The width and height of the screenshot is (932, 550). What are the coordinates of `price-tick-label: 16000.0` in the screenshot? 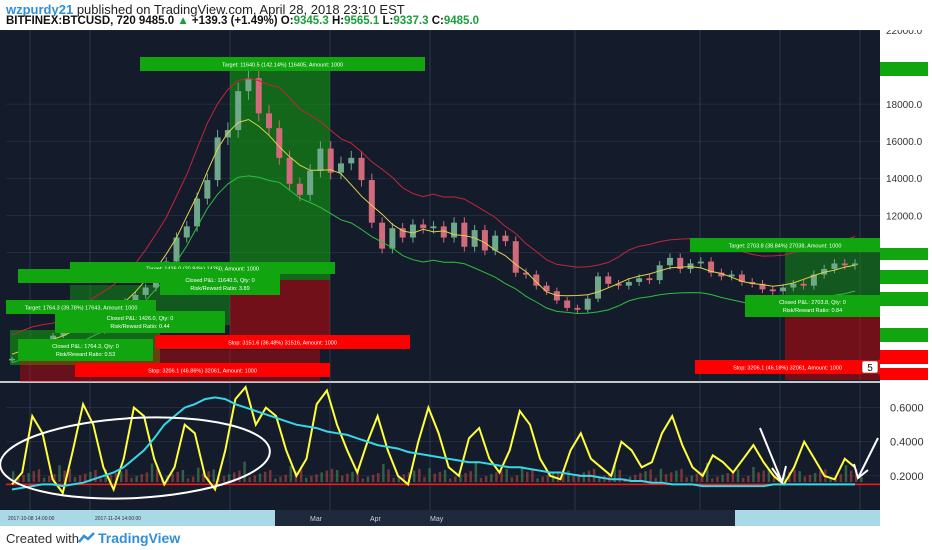 It's located at (904, 142).